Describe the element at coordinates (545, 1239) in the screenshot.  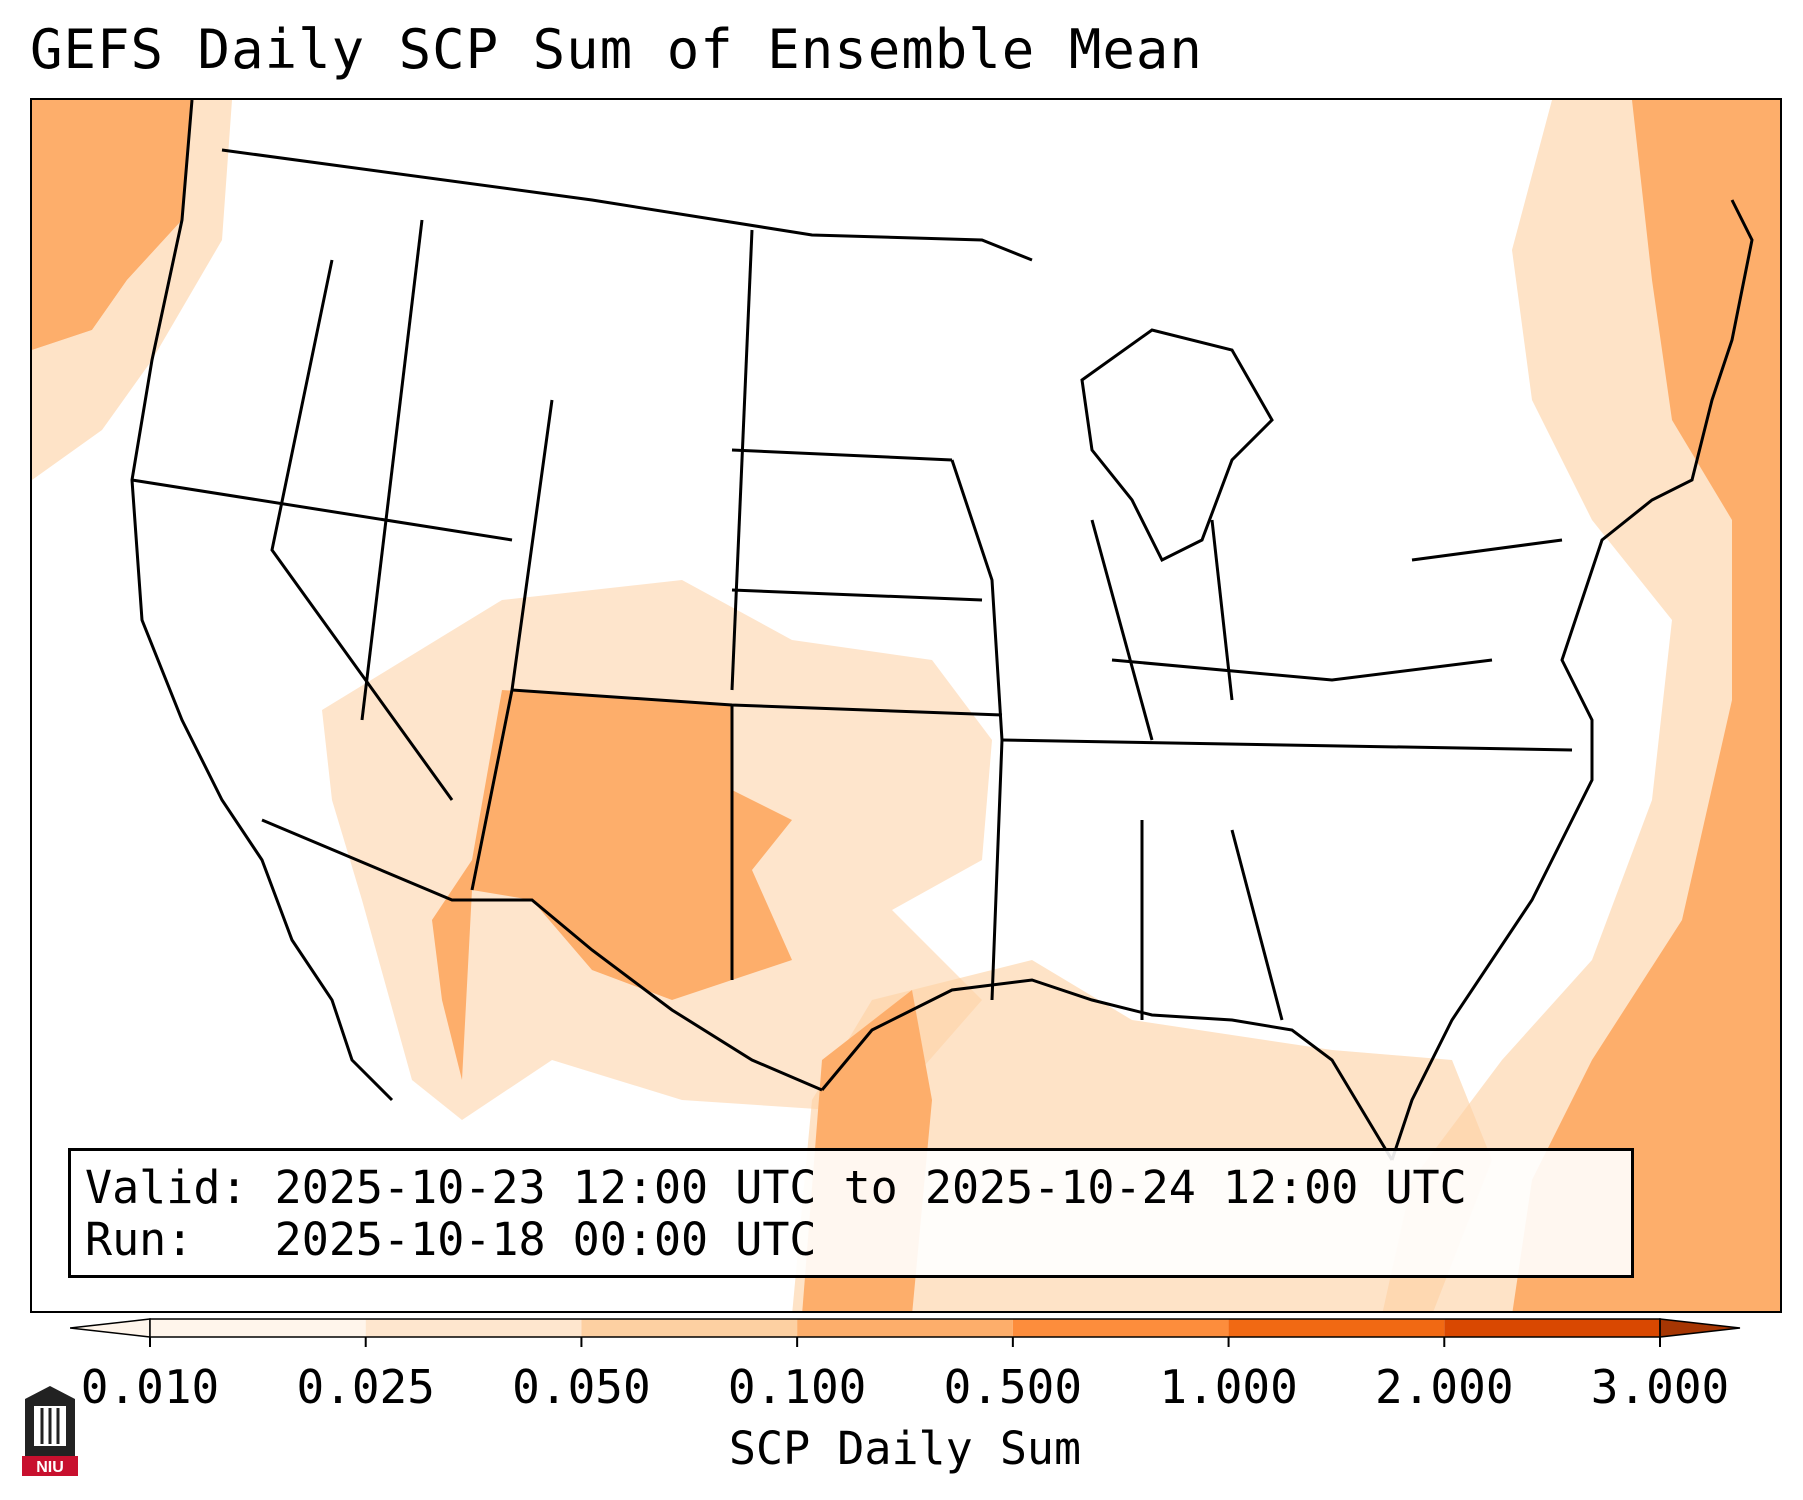
I see `run-value: 2025-10-18 00:00 UTC` at that location.